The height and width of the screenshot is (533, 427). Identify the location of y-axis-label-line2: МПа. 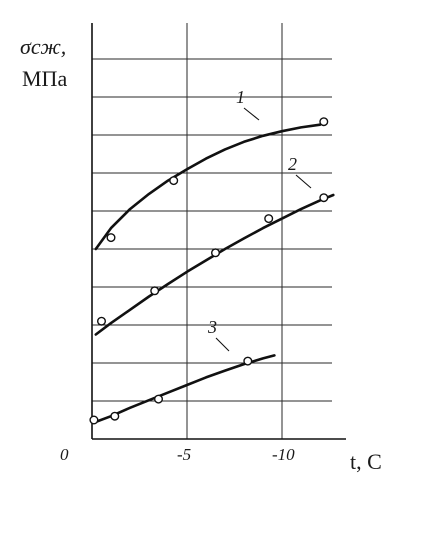
(44, 78).